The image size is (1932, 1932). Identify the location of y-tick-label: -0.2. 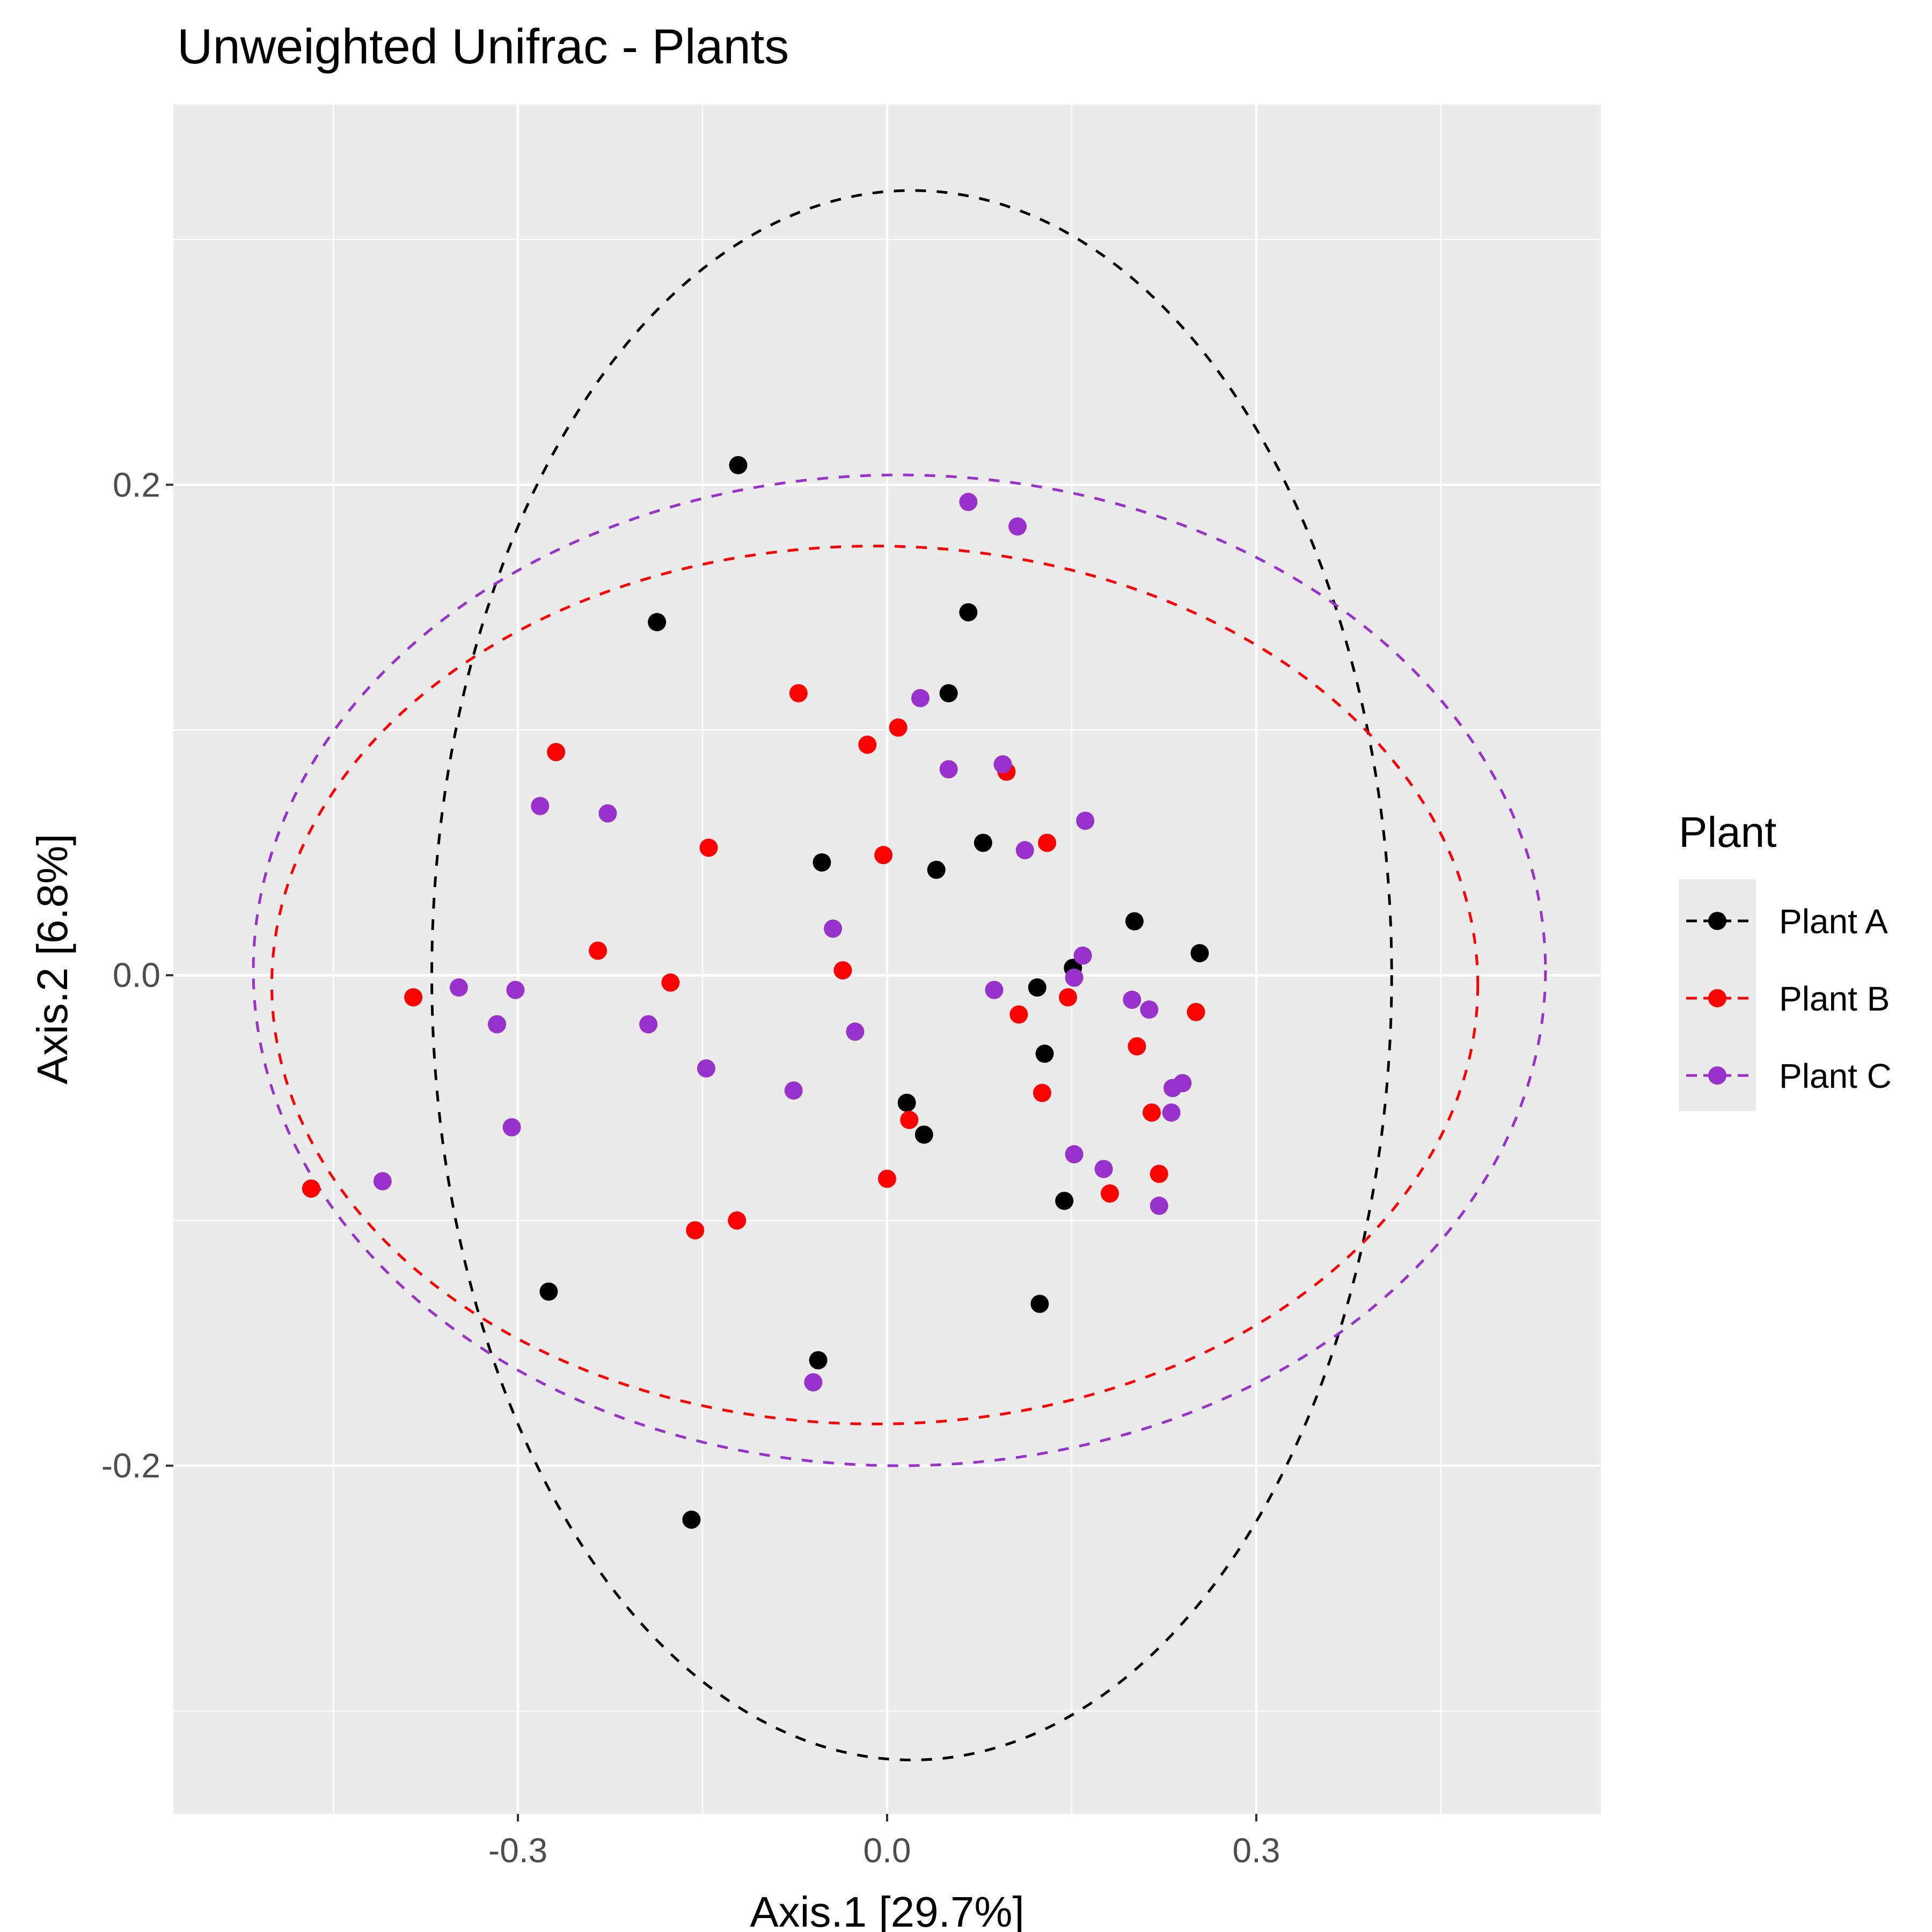
(130, 1465).